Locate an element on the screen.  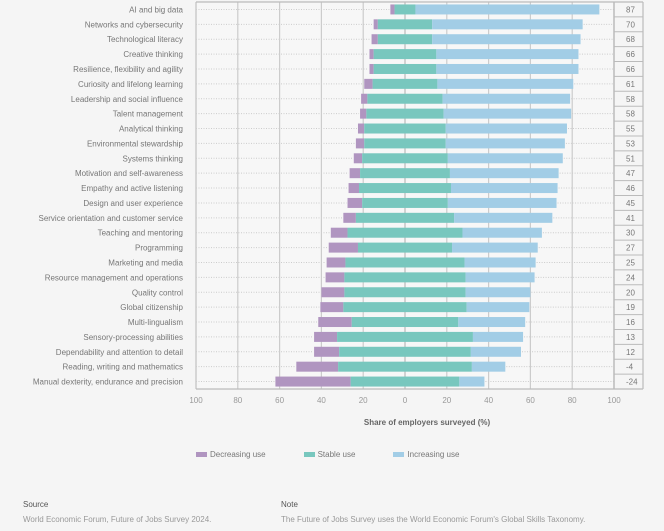
net-value-label: 87 is located at coordinates (630, 9).